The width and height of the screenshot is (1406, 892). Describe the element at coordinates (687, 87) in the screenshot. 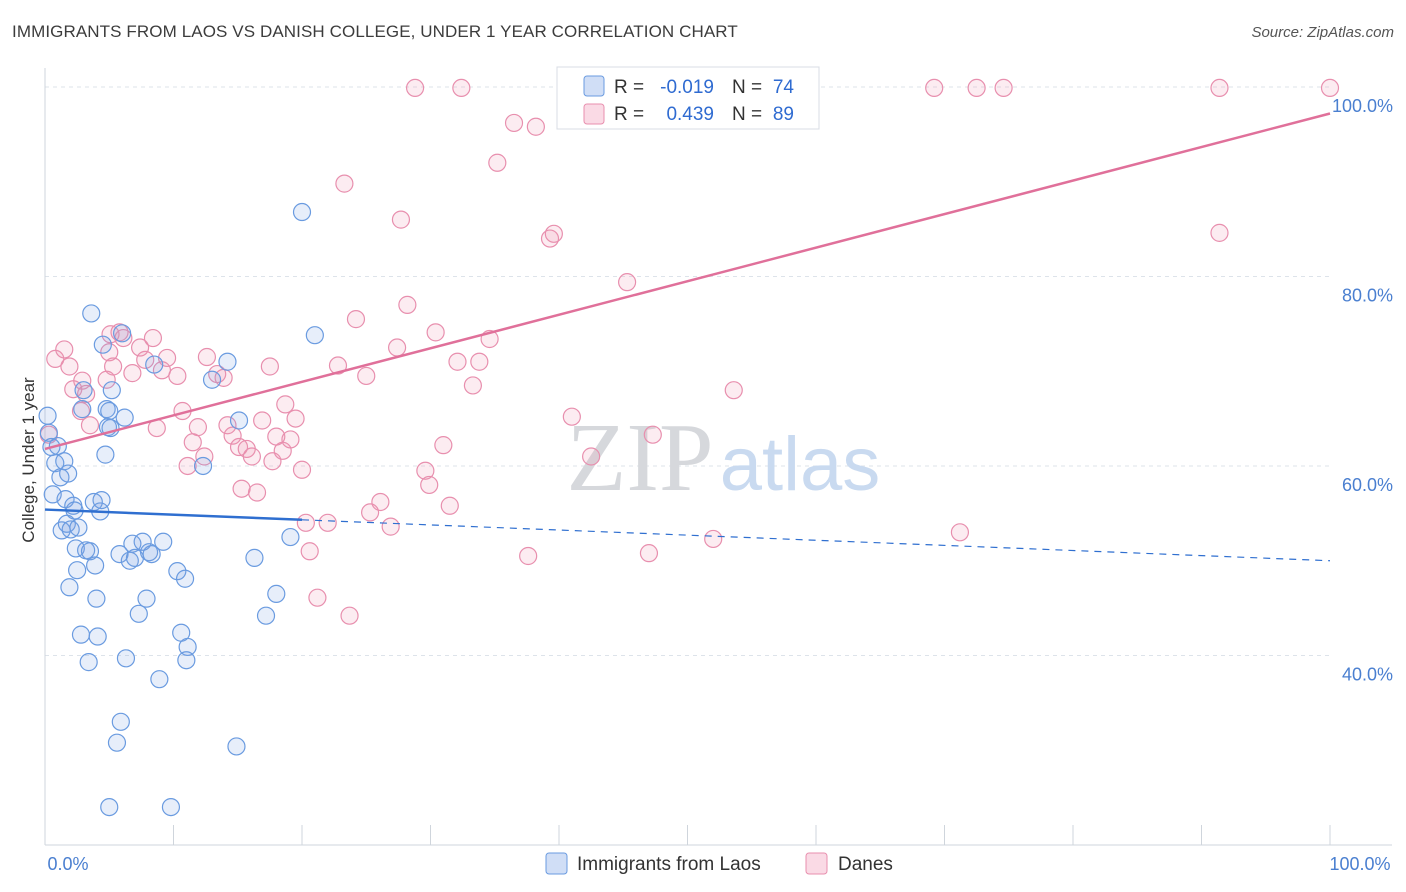

I see `legend-r-value-1: -0.019` at that location.